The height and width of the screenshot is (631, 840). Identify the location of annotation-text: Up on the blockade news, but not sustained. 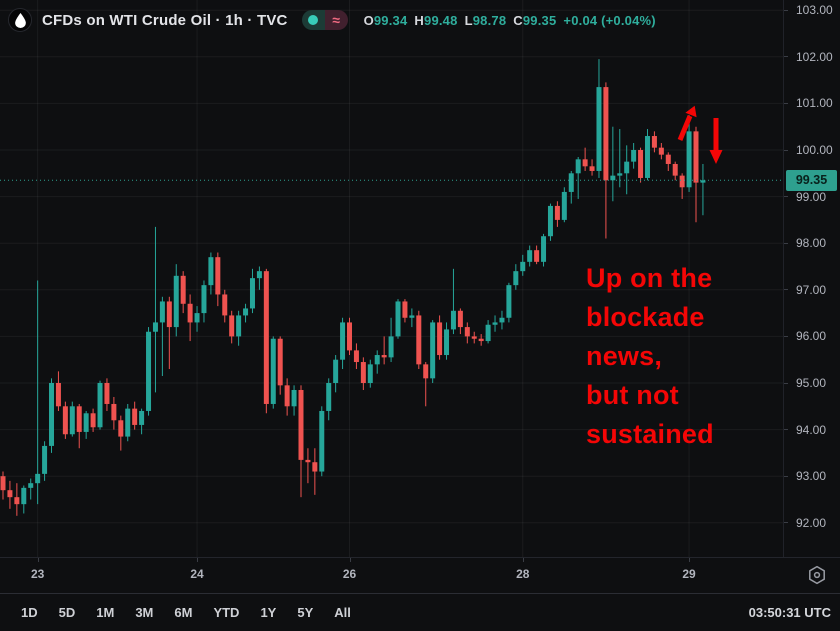
(684, 356).